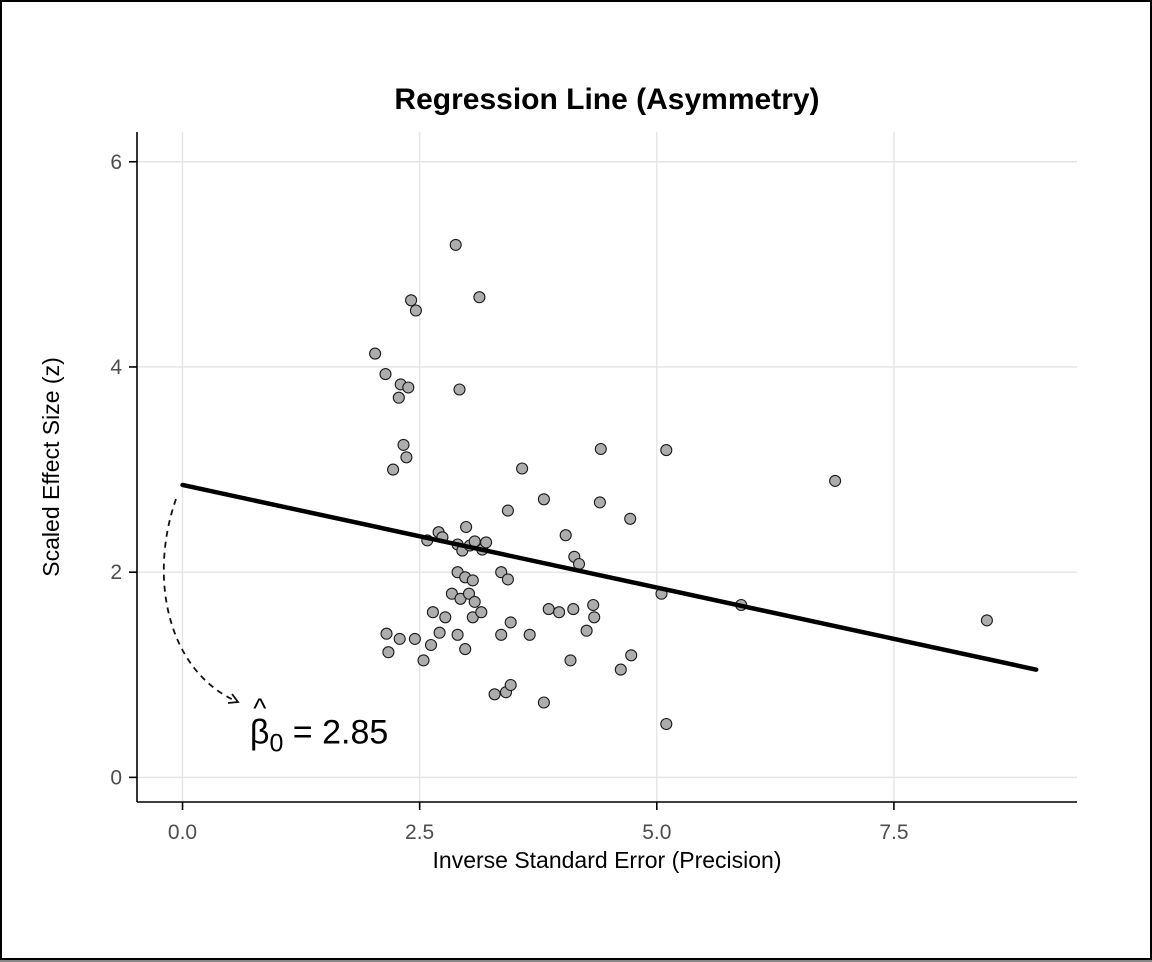 This screenshot has width=1152, height=962. Describe the element at coordinates (259, 708) in the screenshot. I see `beta-hat: ^` at that location.